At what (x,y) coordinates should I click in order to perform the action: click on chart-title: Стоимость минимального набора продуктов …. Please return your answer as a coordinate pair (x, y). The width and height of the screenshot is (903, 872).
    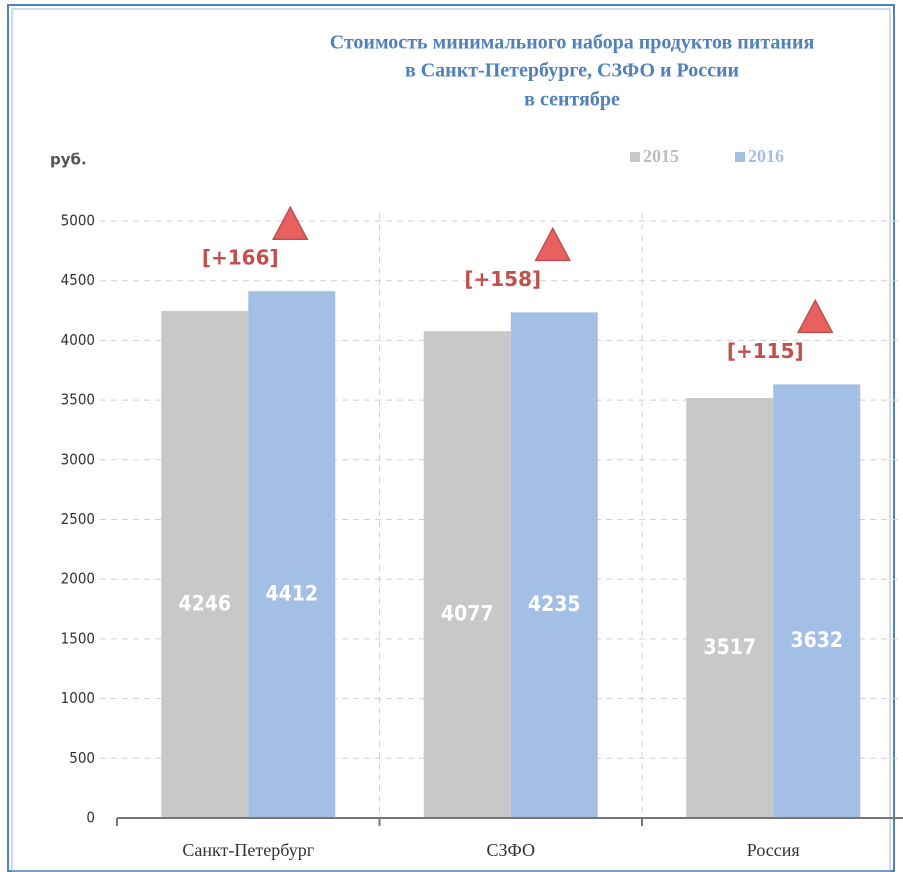
    Looking at the image, I should click on (572, 43).